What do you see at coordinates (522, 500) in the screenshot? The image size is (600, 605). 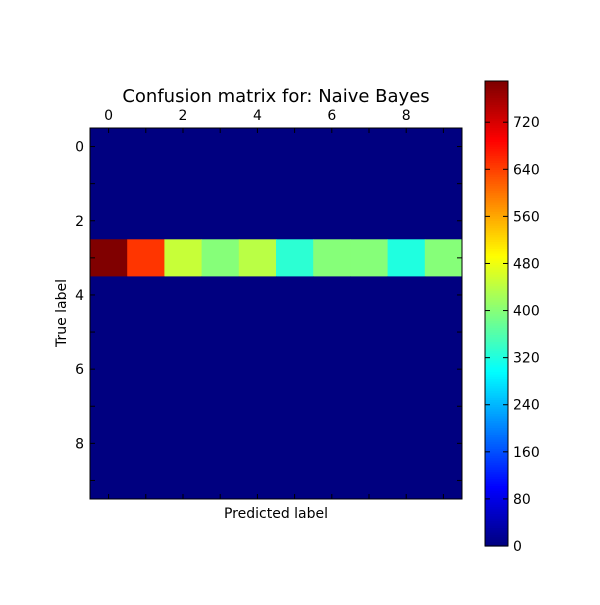 I see `colorbar-tick-label: 80` at bounding box center [522, 500].